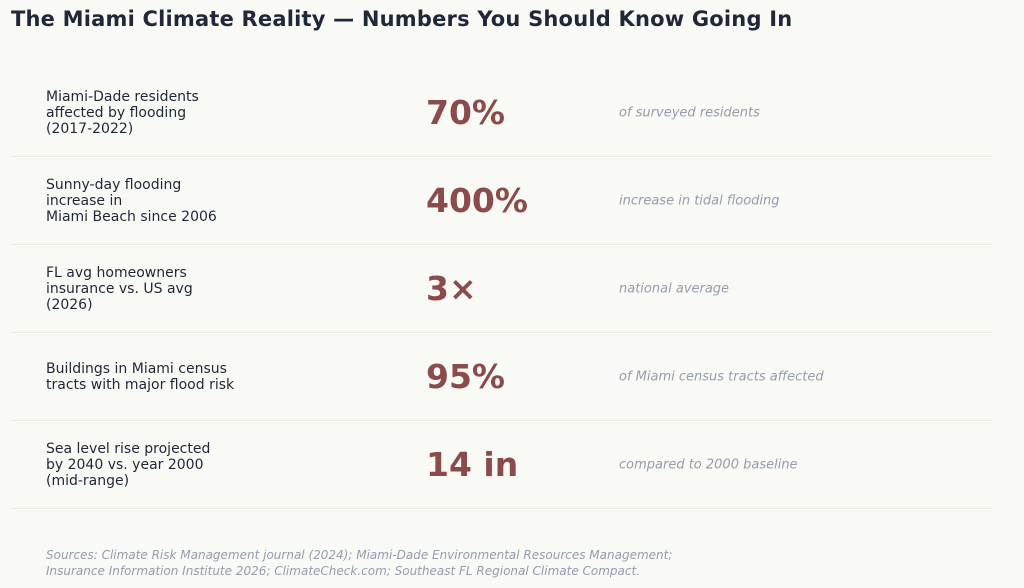  What do you see at coordinates (708, 464) in the screenshot?
I see `stat-note: compared to 2000 baseline` at bounding box center [708, 464].